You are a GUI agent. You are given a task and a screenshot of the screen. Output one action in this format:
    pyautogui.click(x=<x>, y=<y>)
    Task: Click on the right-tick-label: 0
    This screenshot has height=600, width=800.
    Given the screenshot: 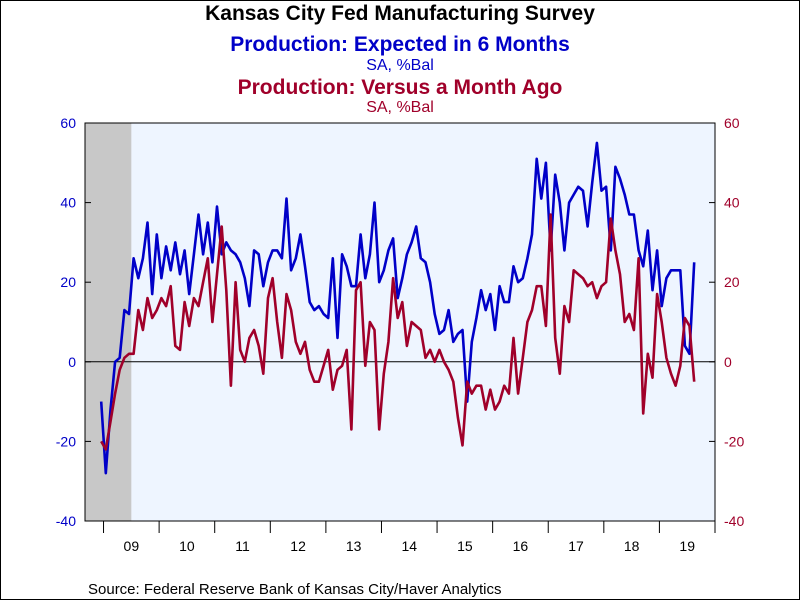 What is the action you would take?
    pyautogui.click(x=728, y=362)
    